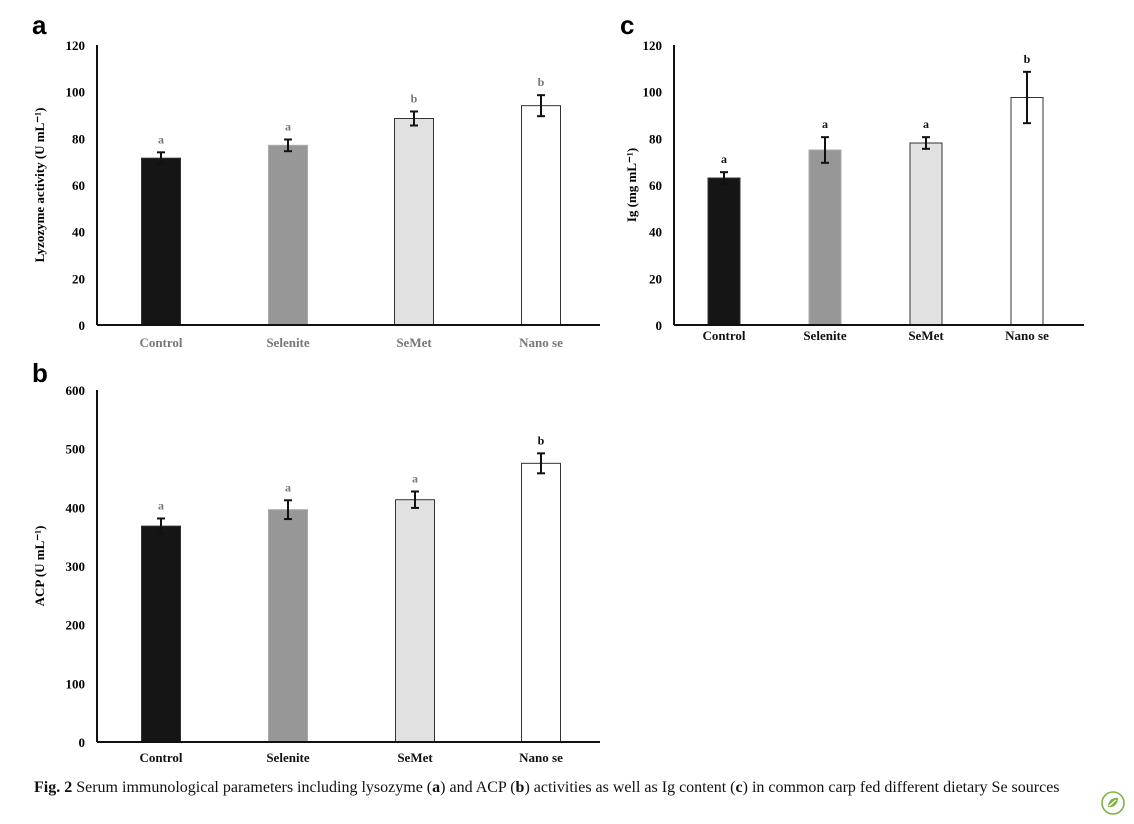 The image size is (1134, 824). Describe the element at coordinates (40, 373) in the screenshot. I see `panel-label-b: b` at that location.